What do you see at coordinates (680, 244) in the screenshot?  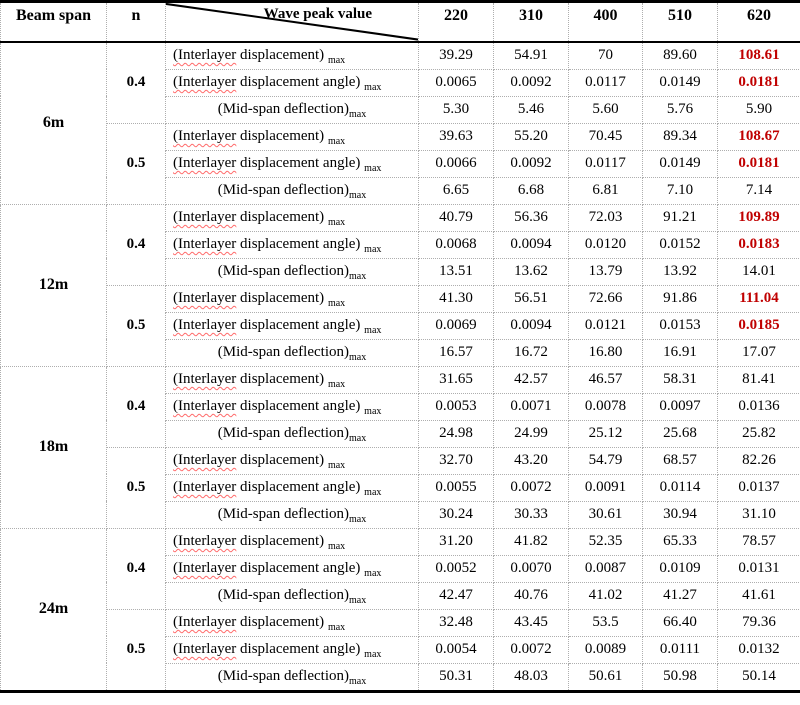 I see `value-cell: 0.0152` at bounding box center [680, 244].